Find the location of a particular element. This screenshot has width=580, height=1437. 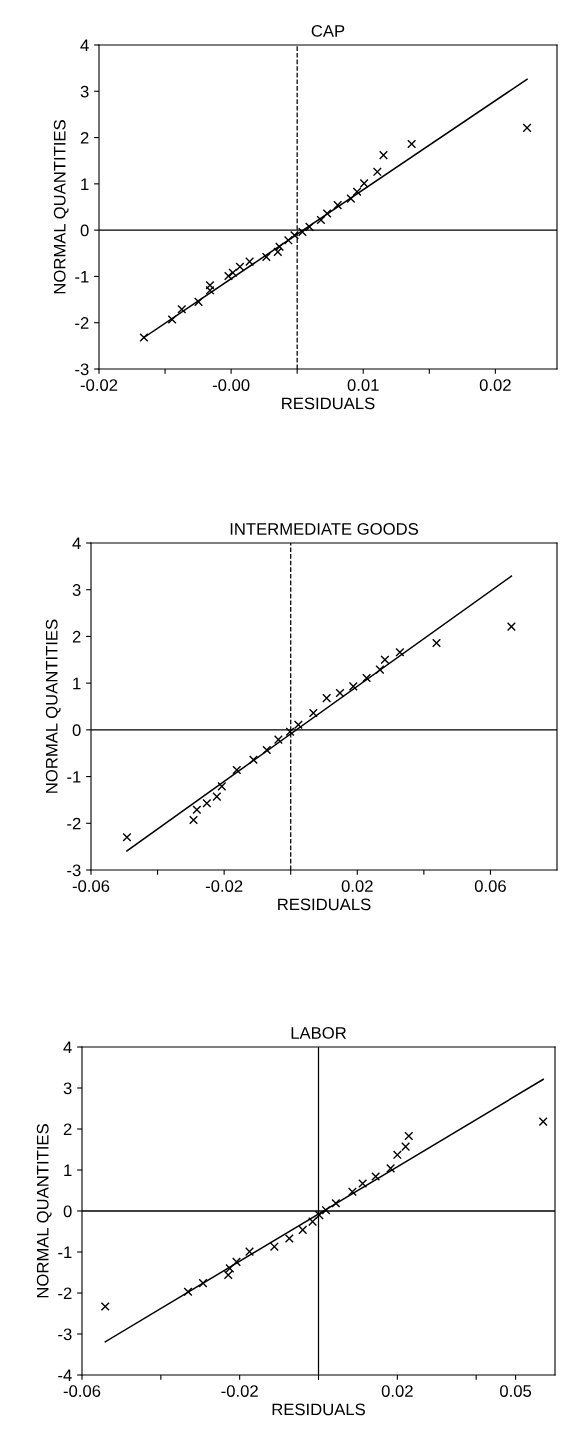

chart-title: LABOR is located at coordinates (318, 1033).